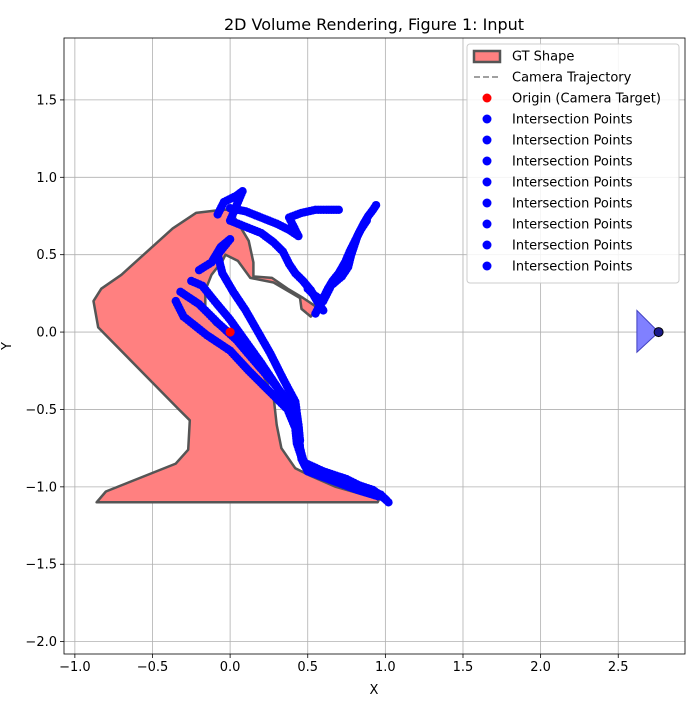  What do you see at coordinates (46, 333) in the screenshot?
I see `y-tick-label: 0.0` at bounding box center [46, 333].